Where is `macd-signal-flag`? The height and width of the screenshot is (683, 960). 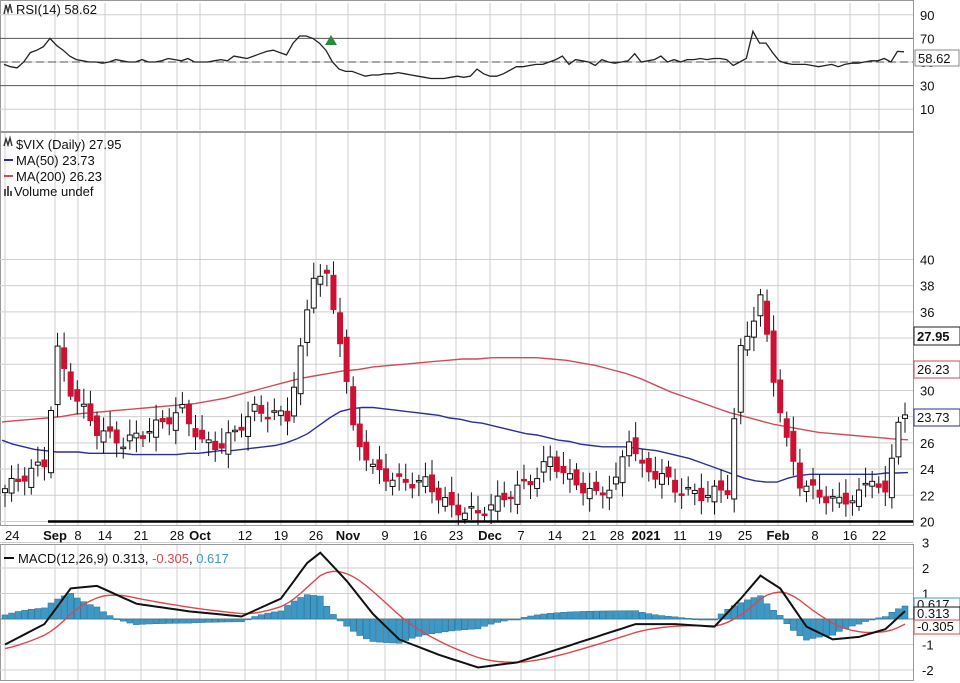 macd-signal-flag is located at coordinates (936, 627).